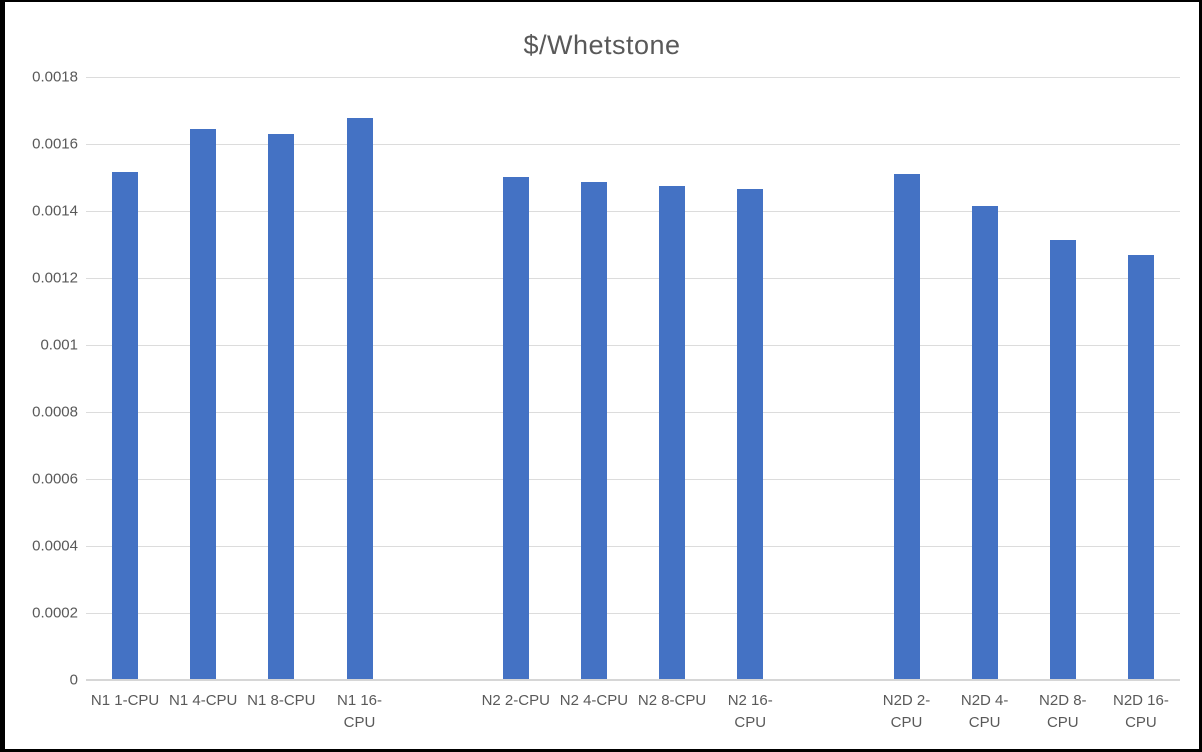  Describe the element at coordinates (55, 479) in the screenshot. I see `y-tick-label: 0.0006` at that location.